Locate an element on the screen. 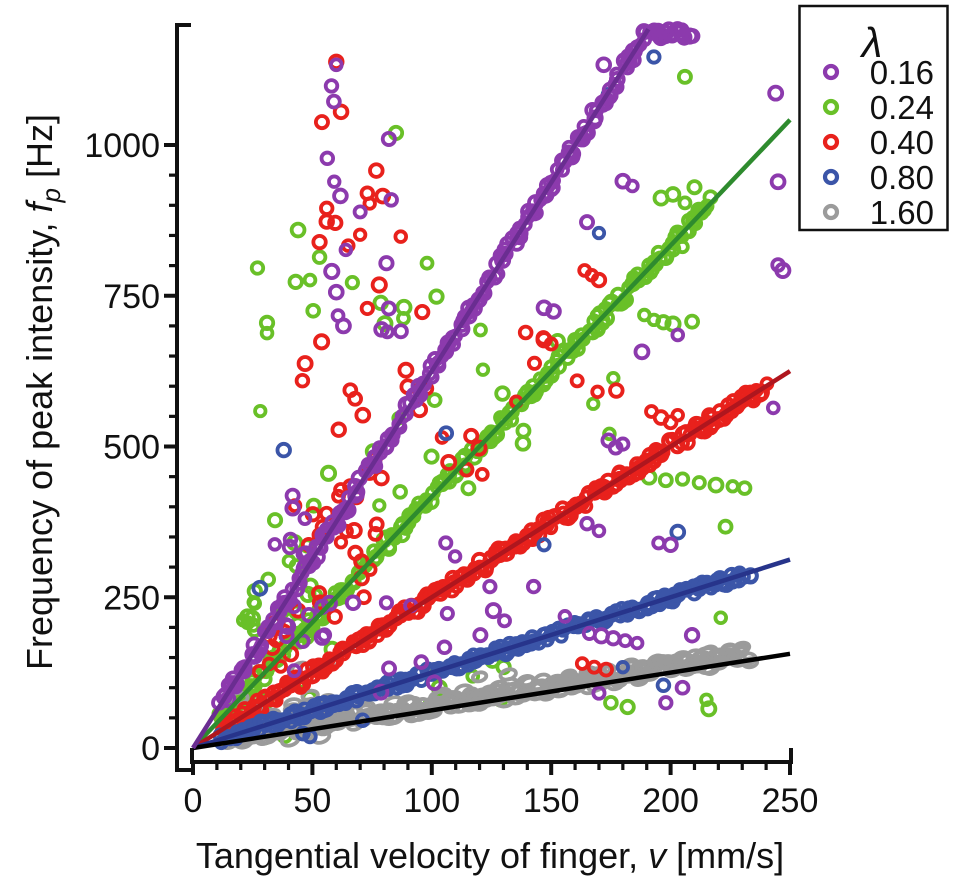 This screenshot has width=954, height=891. fit-line-lambda-1.6 is located at coordinates (491, 701).